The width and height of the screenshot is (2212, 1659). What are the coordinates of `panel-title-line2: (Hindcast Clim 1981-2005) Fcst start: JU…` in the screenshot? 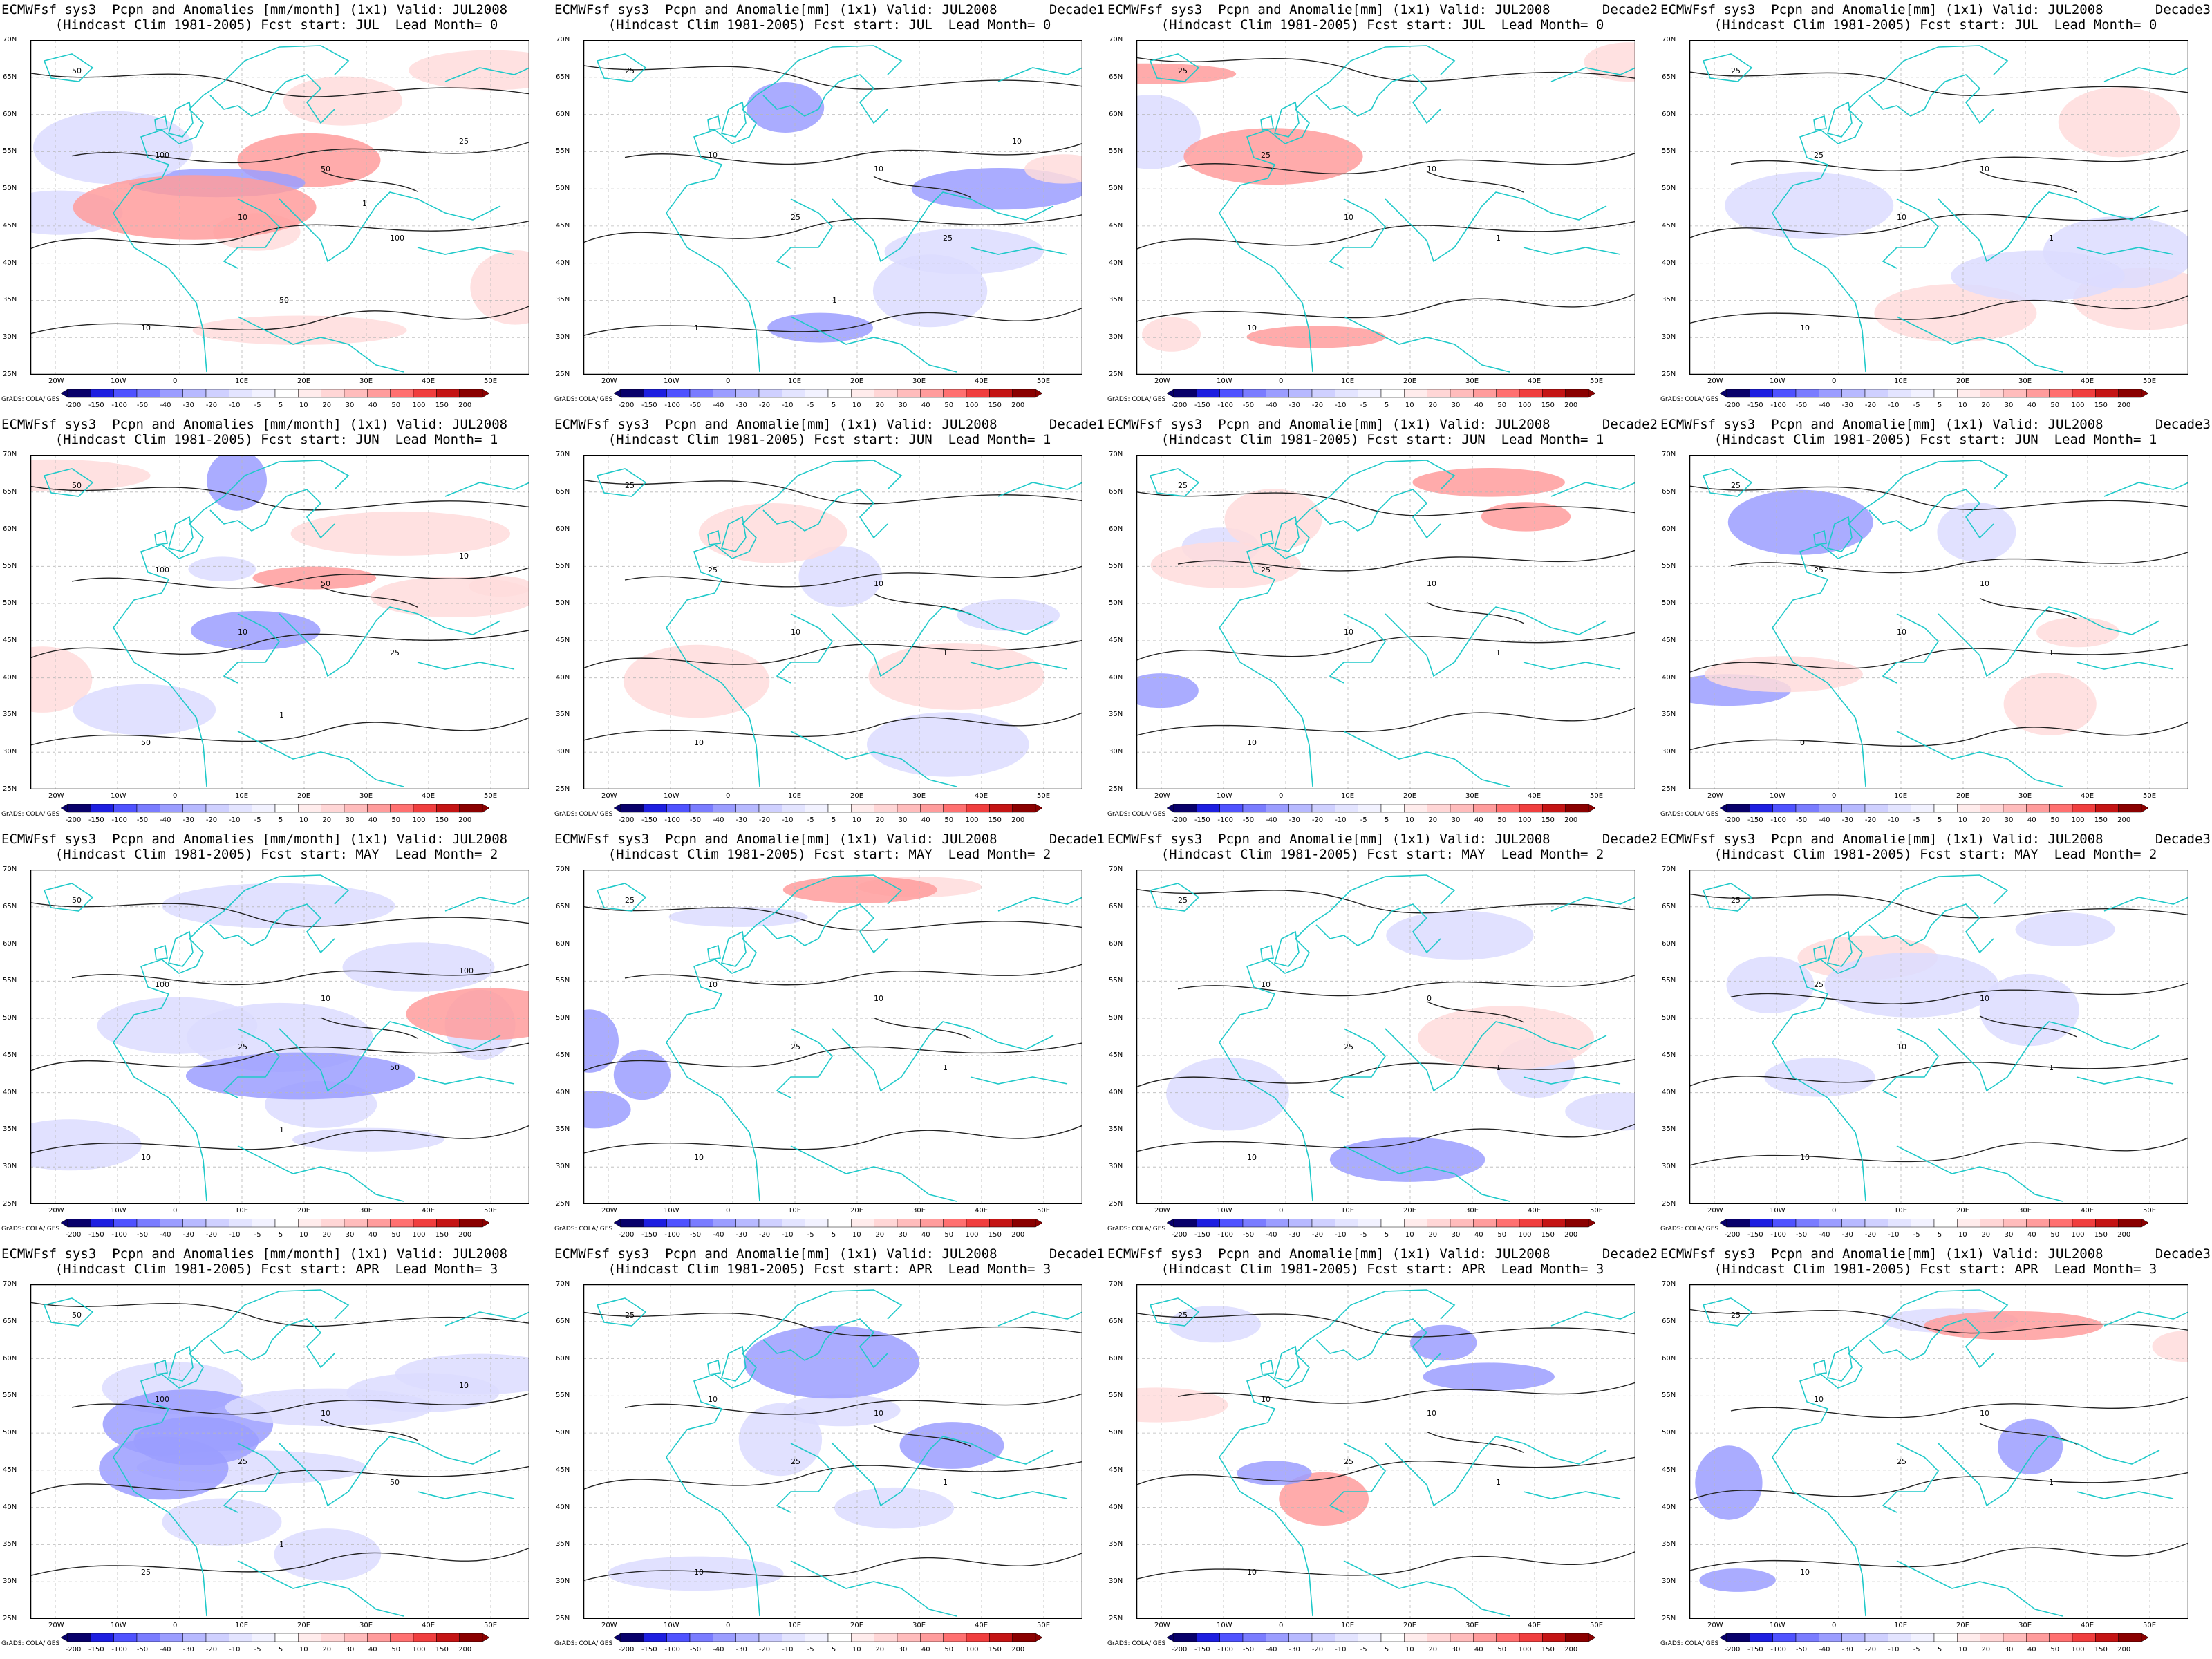 It's located at (1382, 24).